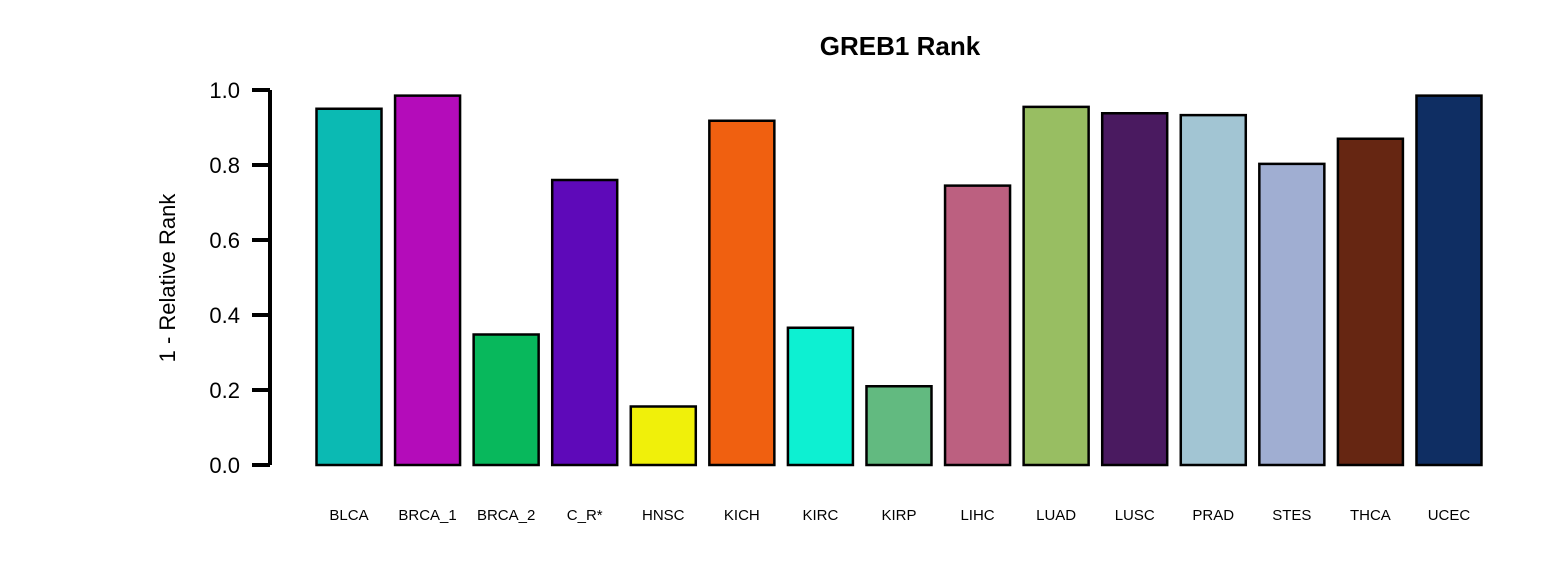 This screenshot has width=1560, height=586. What do you see at coordinates (348, 515) in the screenshot?
I see `x-tick-label: BLCA` at bounding box center [348, 515].